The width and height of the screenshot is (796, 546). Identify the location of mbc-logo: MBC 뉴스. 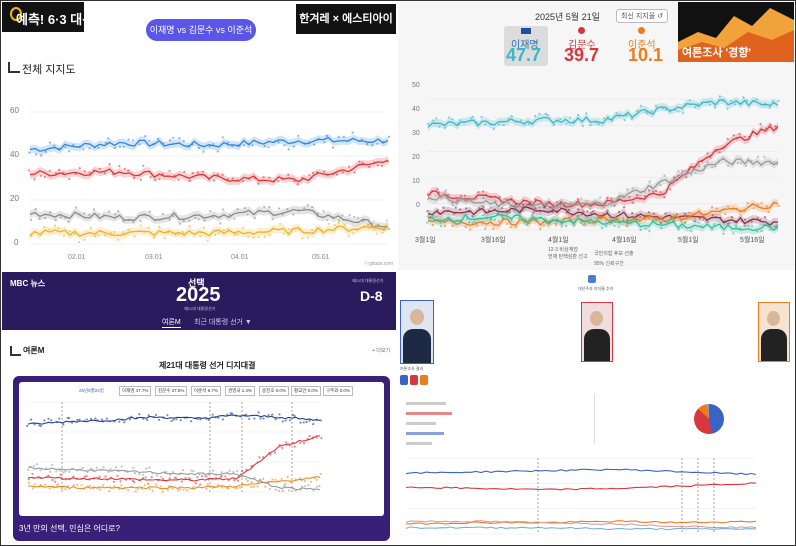
(28, 283).